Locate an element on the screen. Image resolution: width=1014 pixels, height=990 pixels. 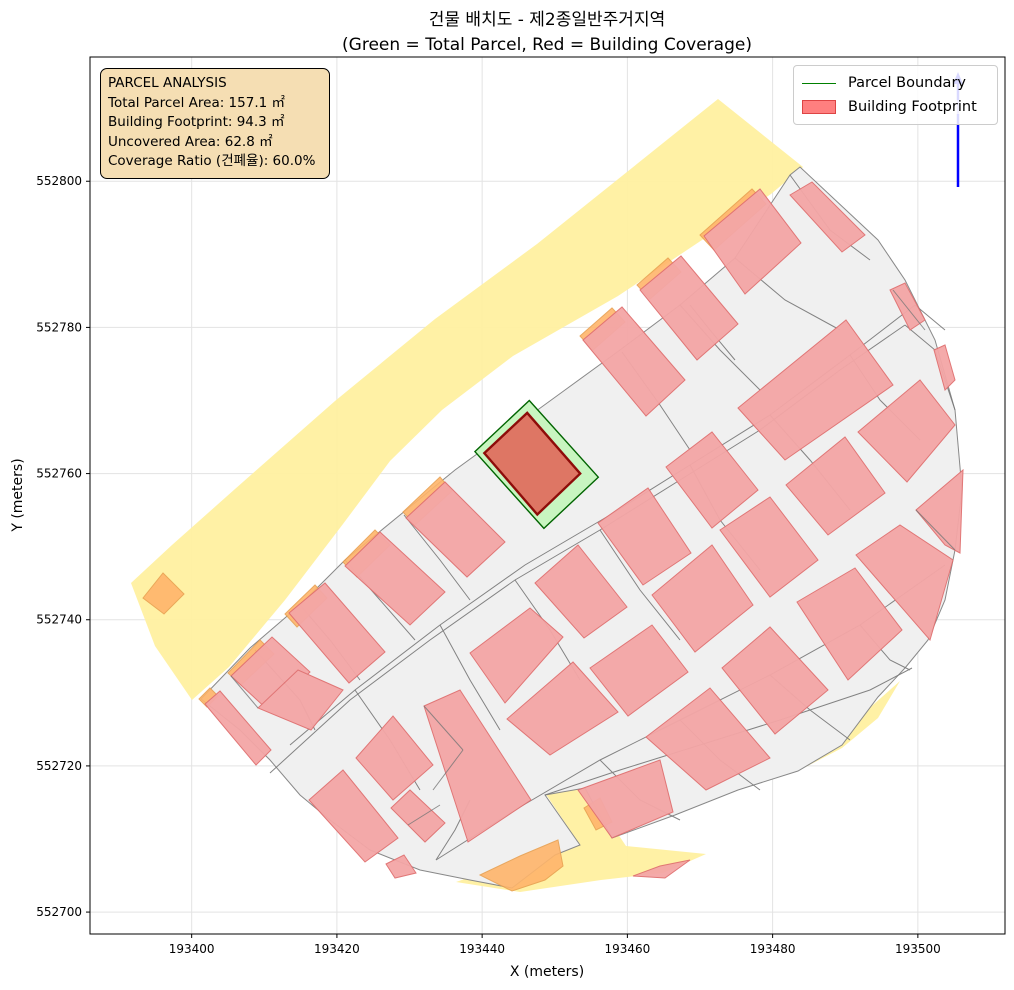
legend-entry-building-footprint: Building Footprint is located at coordinates (889, 107).